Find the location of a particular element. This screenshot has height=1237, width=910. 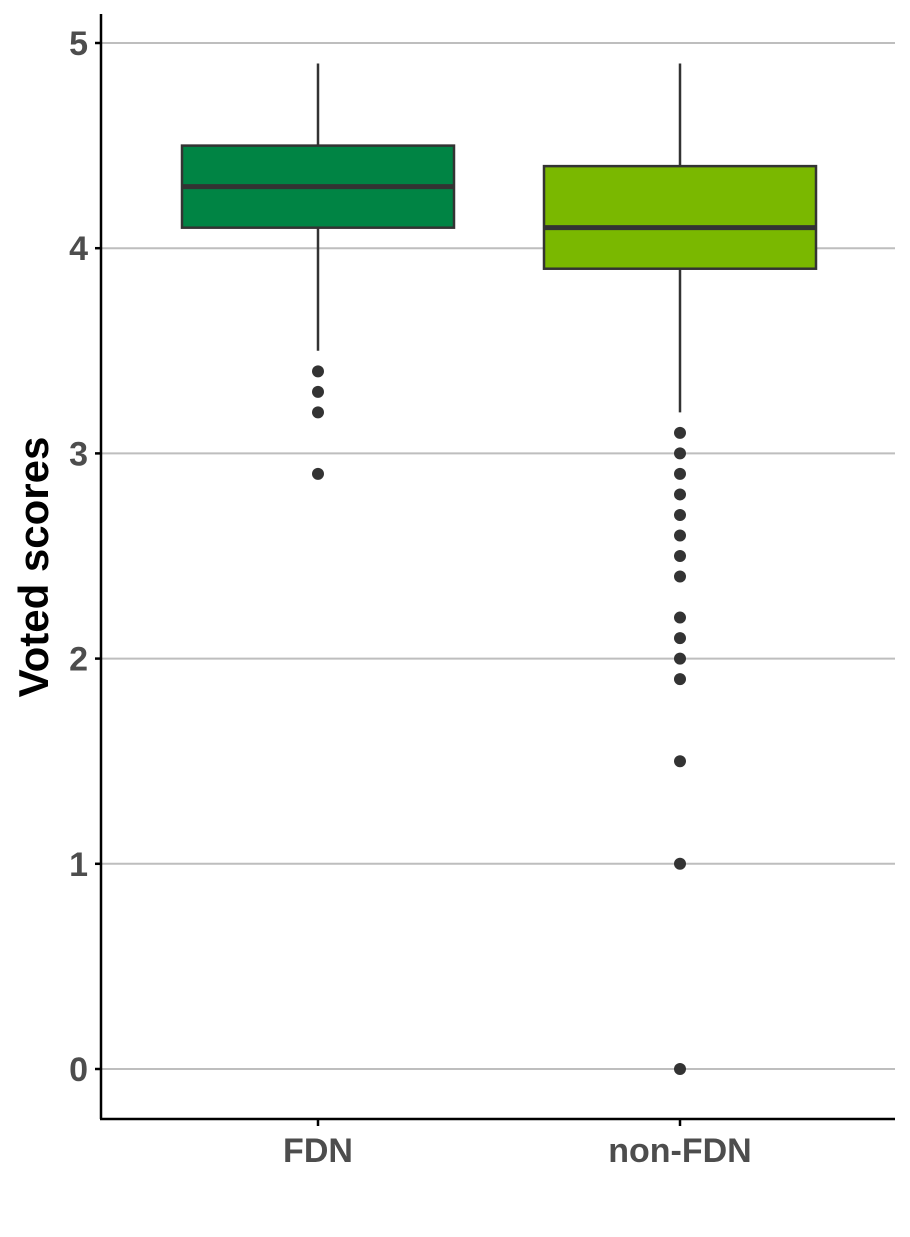

y-tick-label-3: 3 is located at coordinates (78, 454).